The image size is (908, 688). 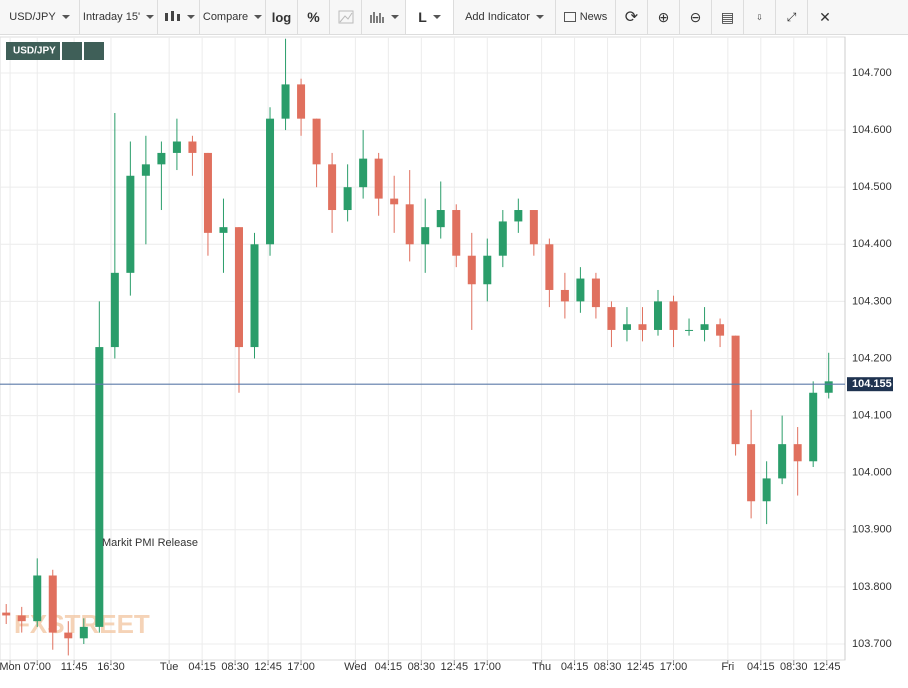 I want to click on draw-button, so click(x=346, y=17).